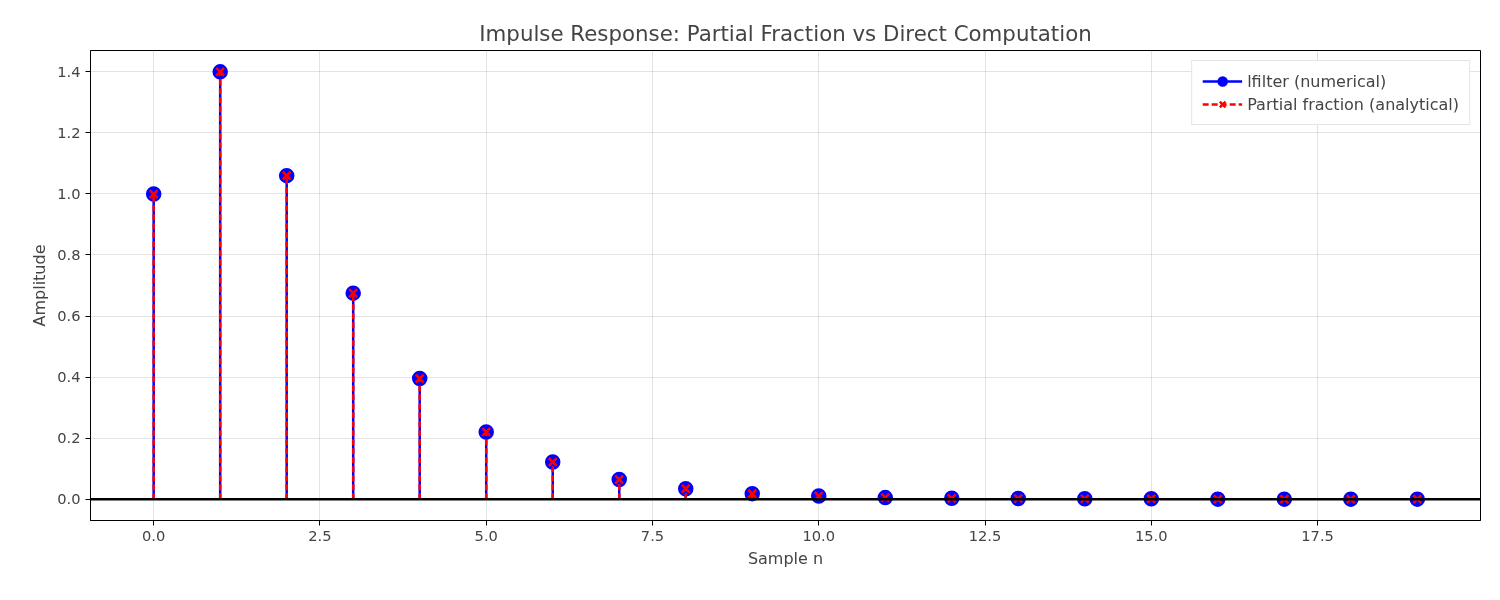 This screenshot has height=600, width=1500. Describe the element at coordinates (486, 535) in the screenshot. I see `x-tick-label: 5.0` at that location.